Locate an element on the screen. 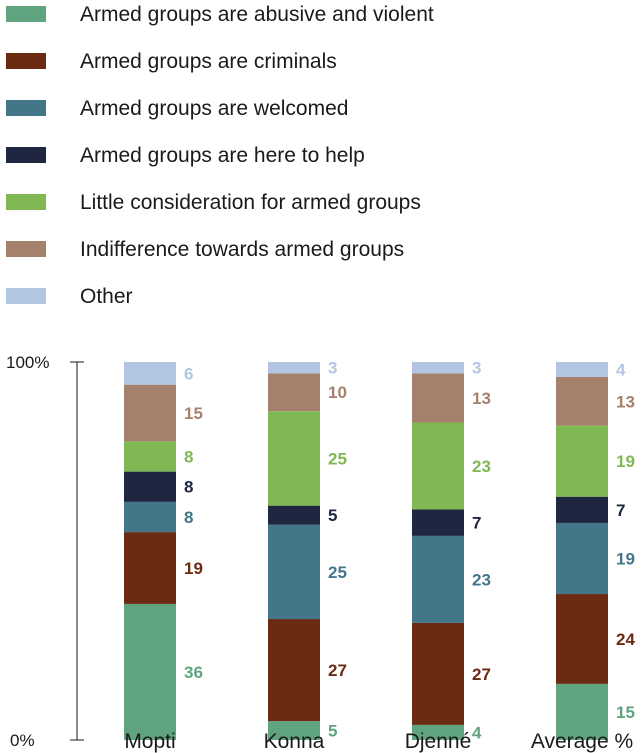  legend-swatch-armed-groups-are-welcomed is located at coordinates (26, 108).